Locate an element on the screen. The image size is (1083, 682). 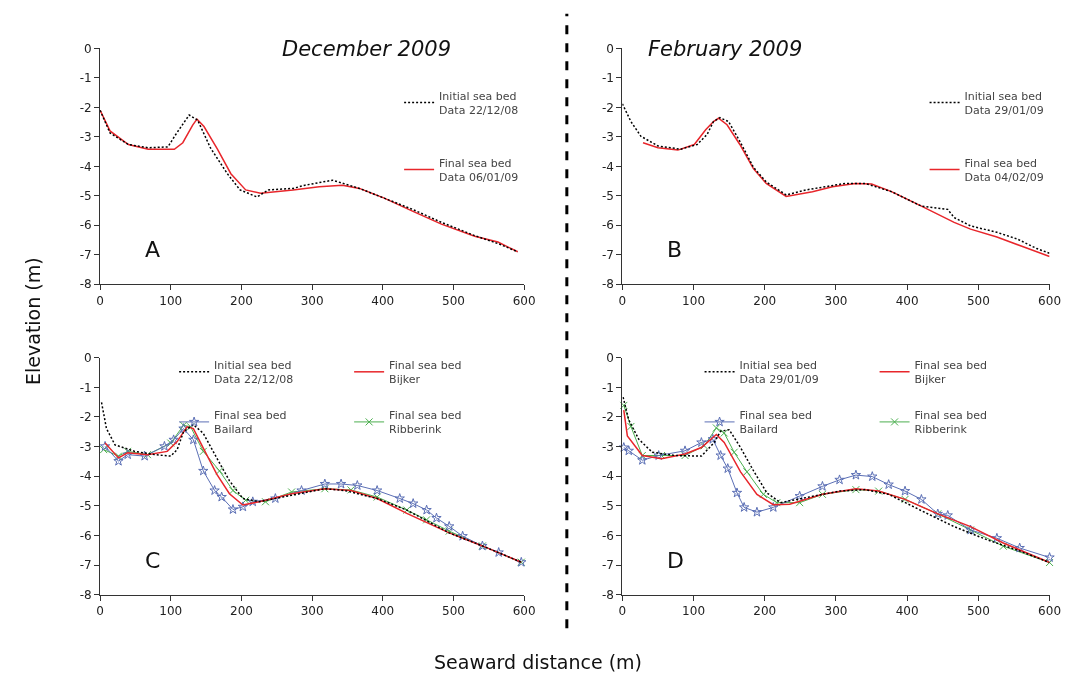
x-tick-label: 300 is located at coordinates (836, 611).